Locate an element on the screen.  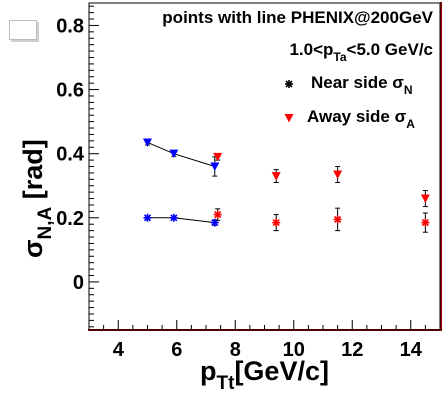
y-axis-label-tail: [rad] is located at coordinates (33, 173).